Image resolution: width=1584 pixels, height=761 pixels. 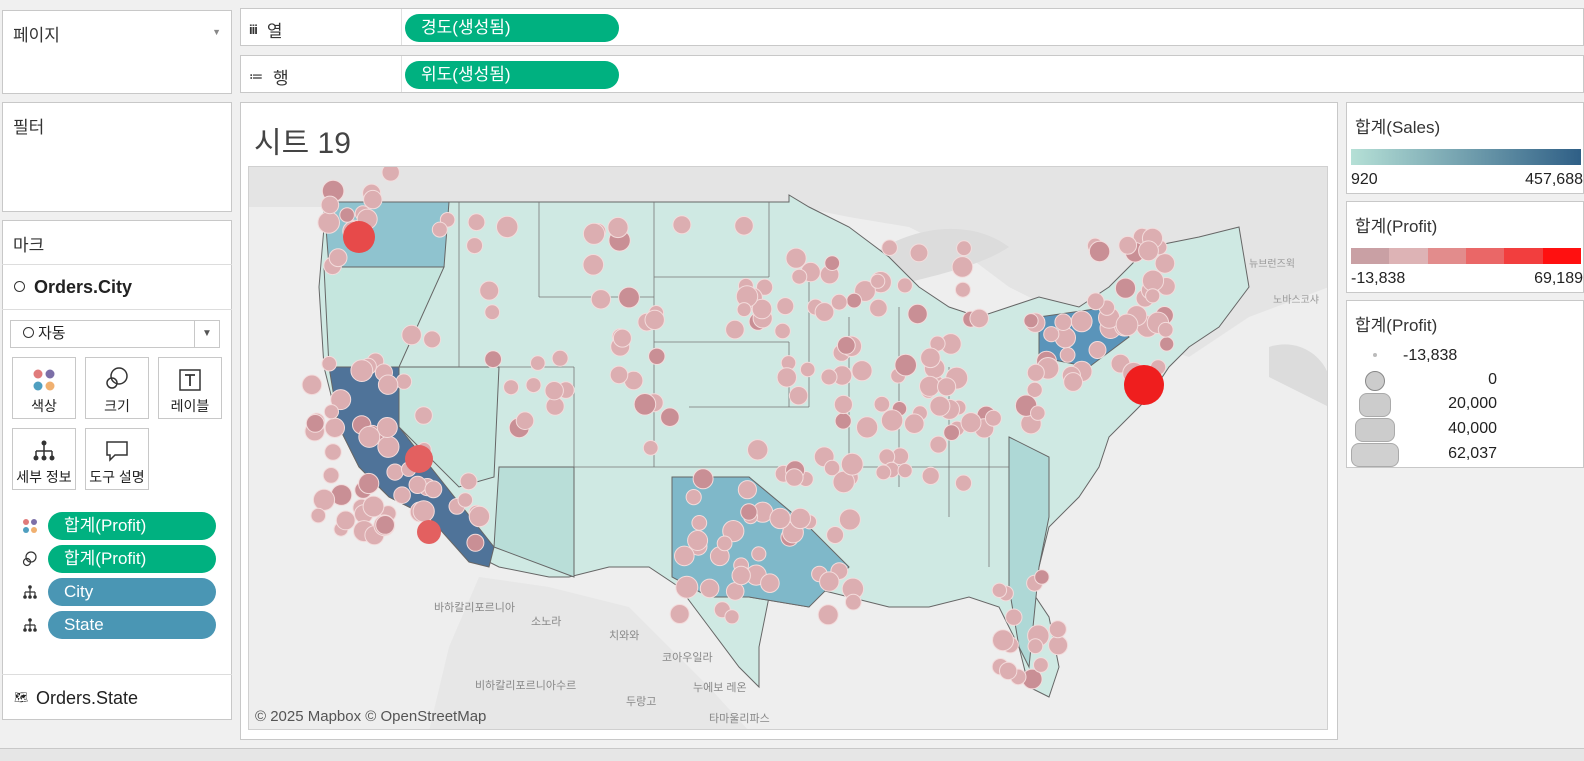 What do you see at coordinates (190, 388) in the screenshot?
I see `label-button: 레이블` at bounding box center [190, 388].